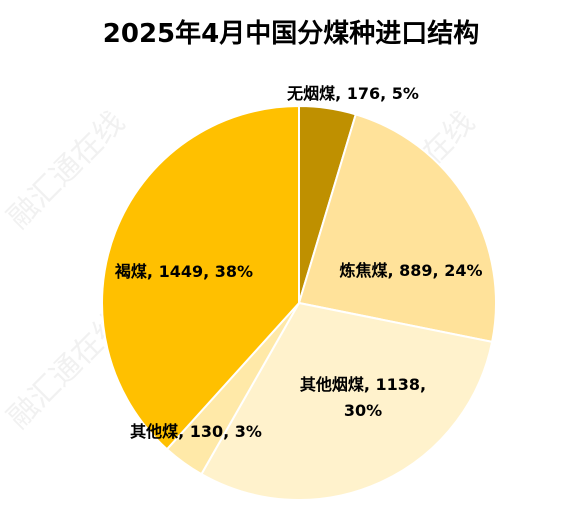 This screenshot has width=583, height=526. I want to click on slice-label-line: 其他烟煤, 1138,, so click(363, 384).